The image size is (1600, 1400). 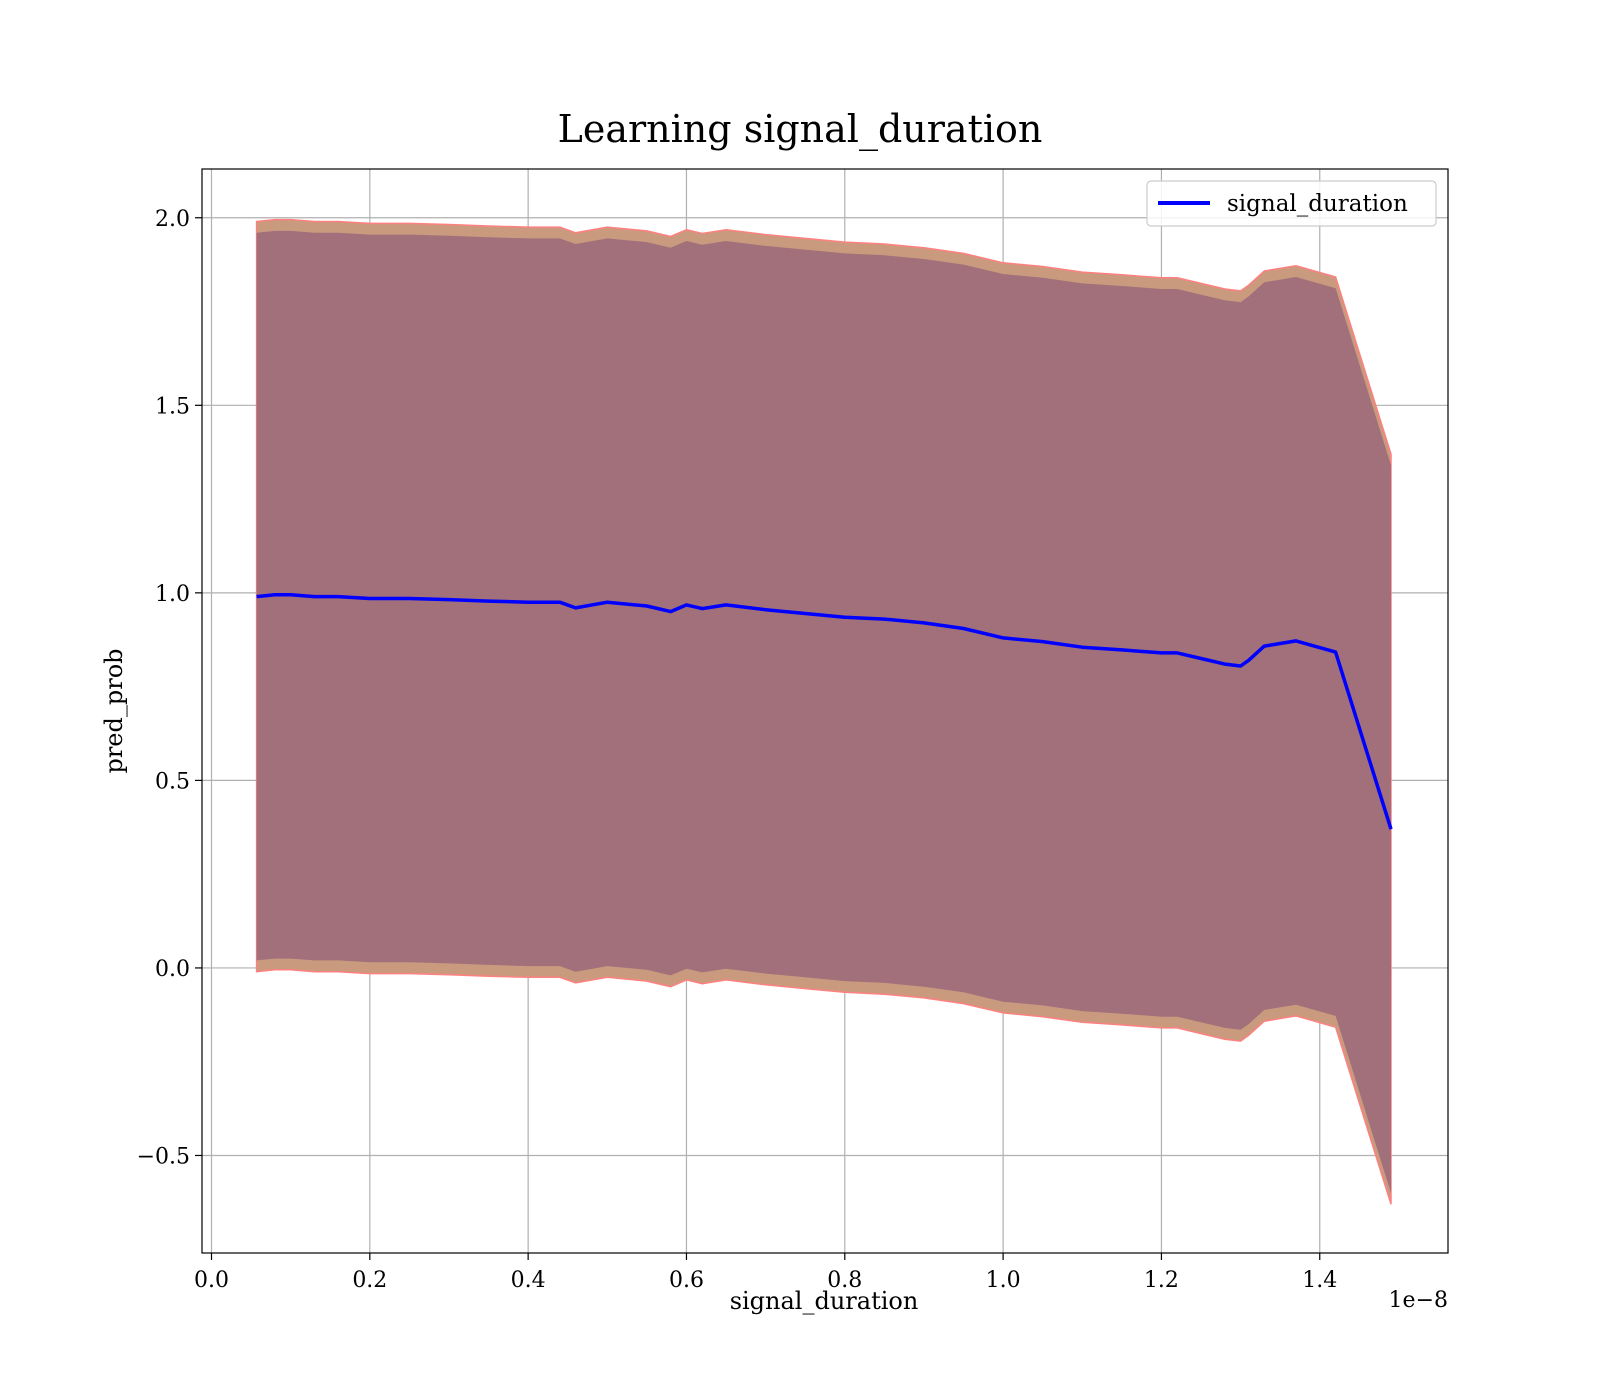 I want to click on x-tick-label: 0.6, so click(x=686, y=1280).